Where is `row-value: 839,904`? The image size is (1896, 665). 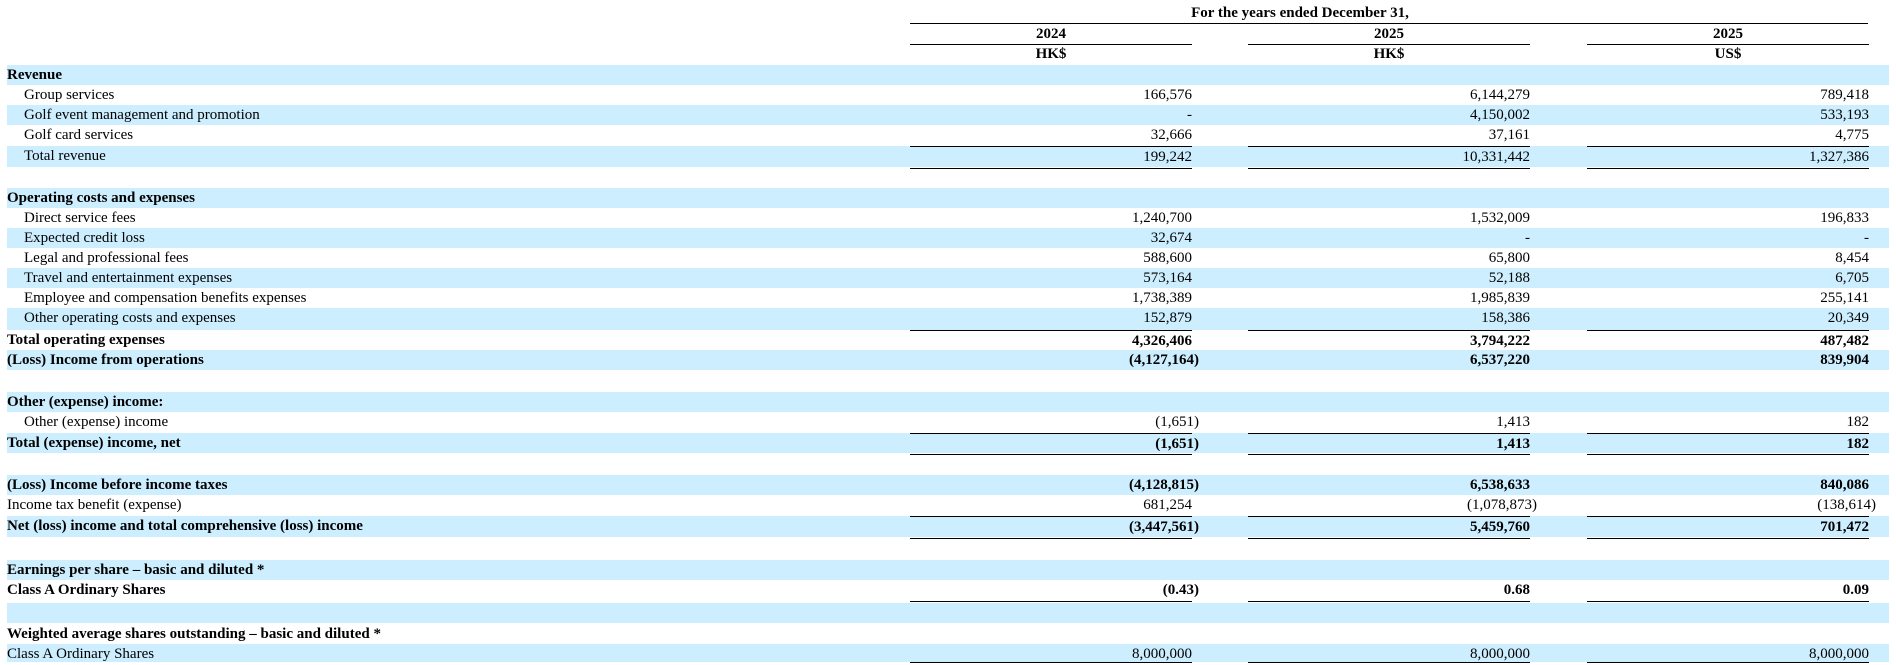 row-value: 839,904 is located at coordinates (1844, 360).